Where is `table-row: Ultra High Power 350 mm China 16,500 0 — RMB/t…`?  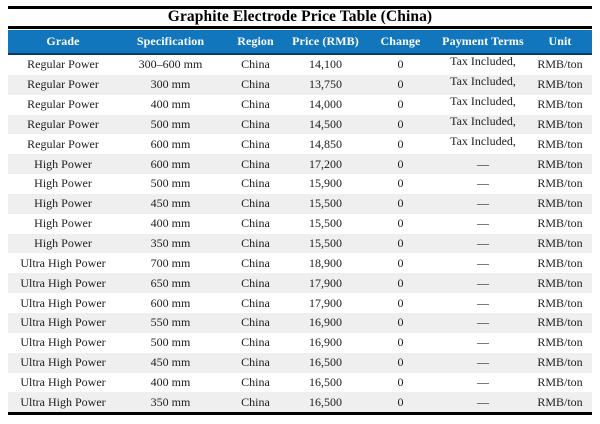
table-row: Ultra High Power 350 mm China 16,500 0 — RMB/t… is located at coordinates (300, 403).